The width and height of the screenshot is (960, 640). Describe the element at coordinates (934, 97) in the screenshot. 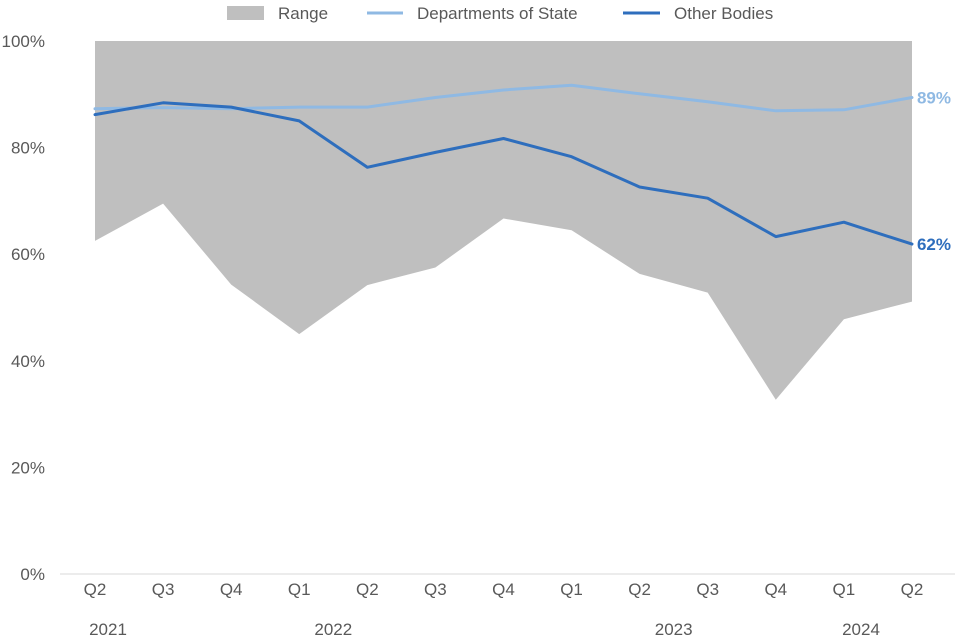

I see `series-end-label: 89%` at that location.